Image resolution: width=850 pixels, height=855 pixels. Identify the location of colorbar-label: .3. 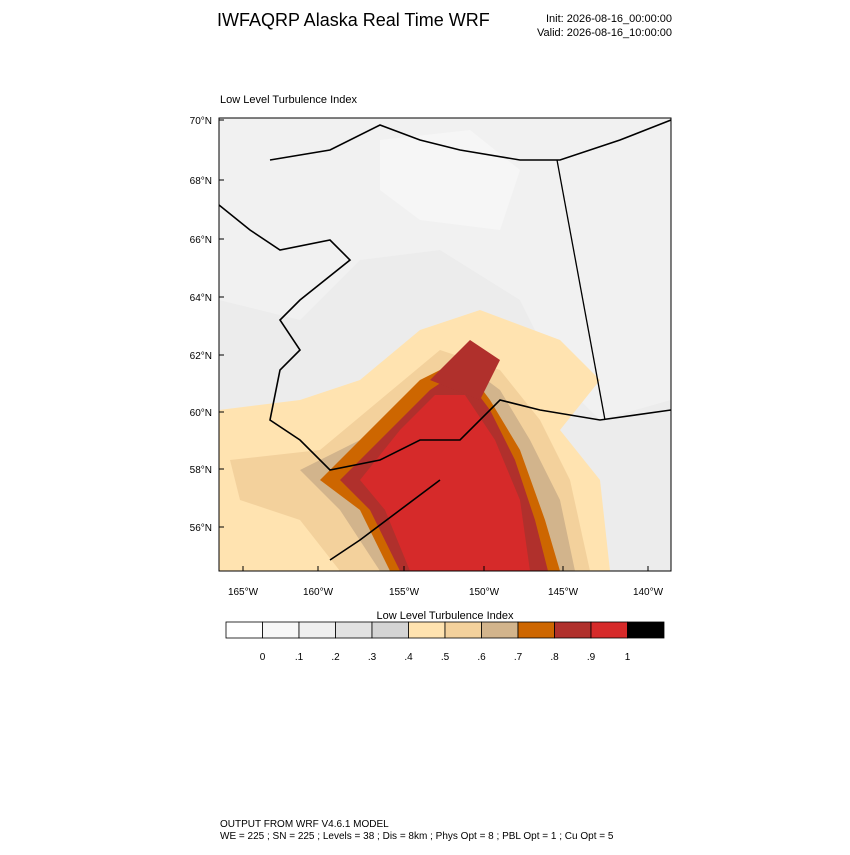
(372, 657).